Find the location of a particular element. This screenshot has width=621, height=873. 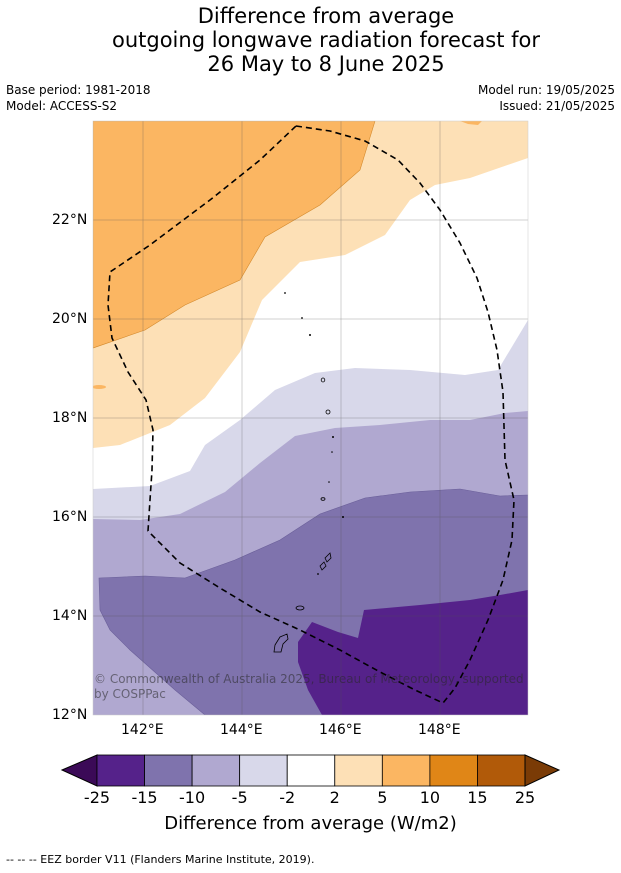

title-line-1: Difference from average is located at coordinates (326, 16).